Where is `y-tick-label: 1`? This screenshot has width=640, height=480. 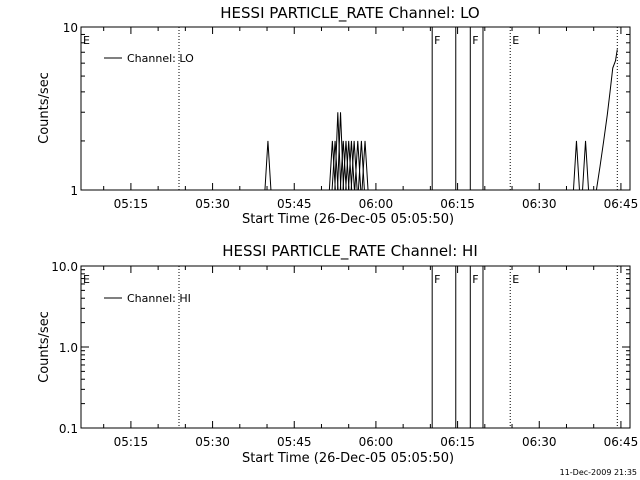
y-tick-label: 1 is located at coordinates (74, 191).